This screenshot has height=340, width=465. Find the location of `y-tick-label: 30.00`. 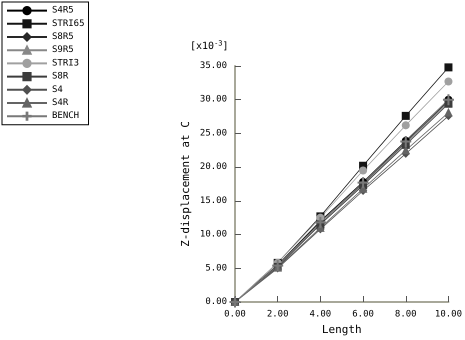

y-tick-label: 30.00 is located at coordinates (213, 99).